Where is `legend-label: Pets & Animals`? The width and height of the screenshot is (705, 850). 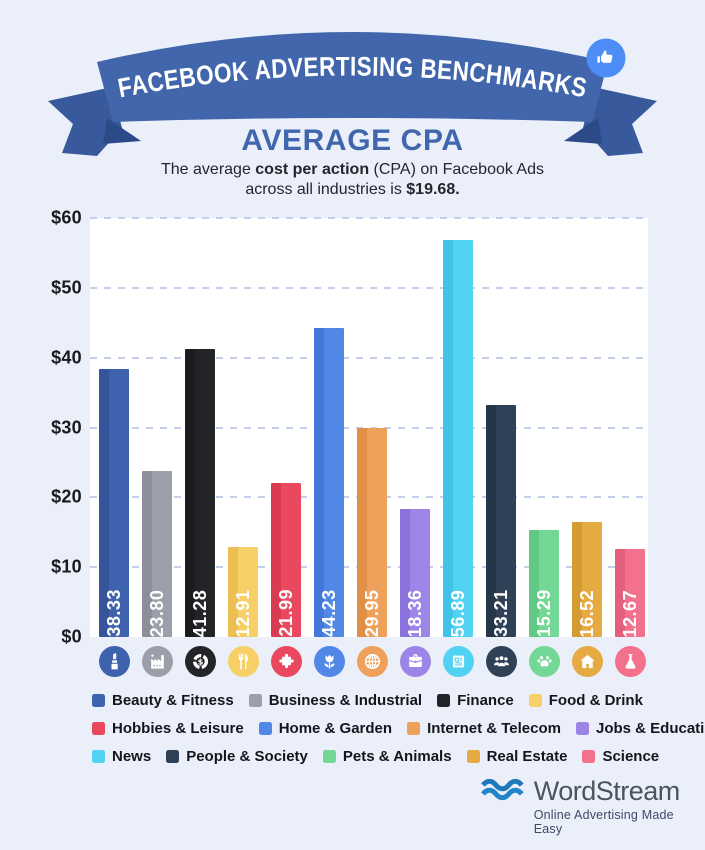 legend-label: Pets & Animals is located at coordinates (397, 756).